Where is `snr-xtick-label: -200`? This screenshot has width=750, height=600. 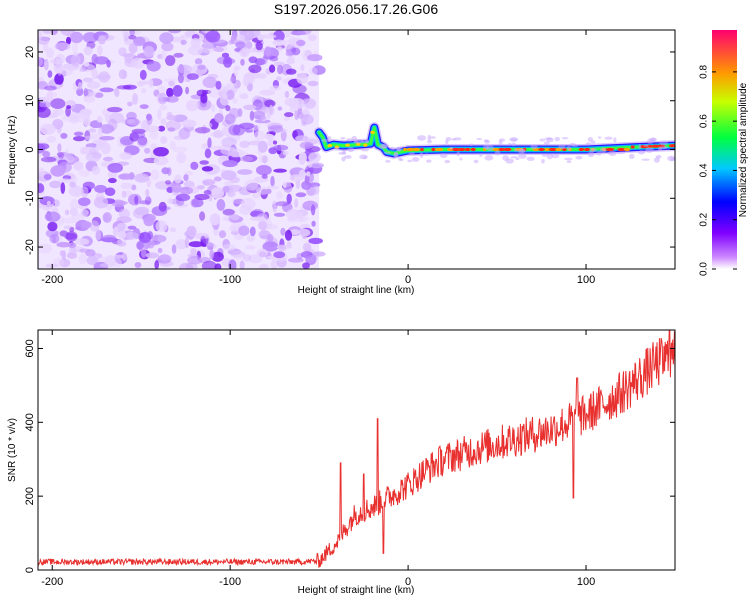 snr-xtick-label: -200 is located at coordinates (52, 582).